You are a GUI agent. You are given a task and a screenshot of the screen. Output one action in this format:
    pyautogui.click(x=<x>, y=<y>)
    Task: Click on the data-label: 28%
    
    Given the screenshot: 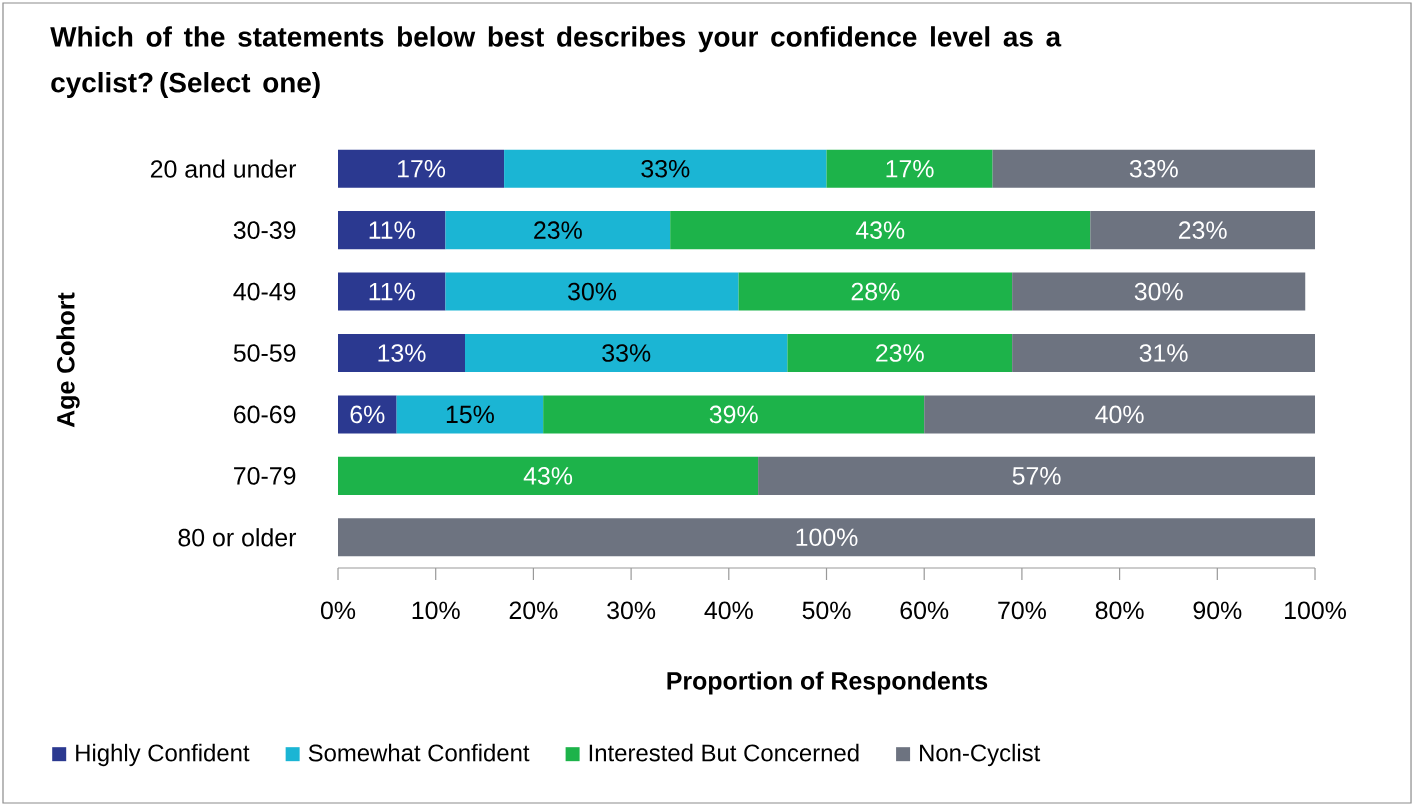 What is the action you would take?
    pyautogui.click(x=875, y=291)
    